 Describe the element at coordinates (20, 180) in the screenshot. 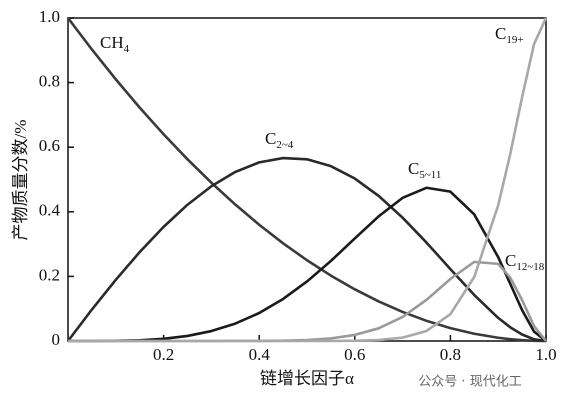

I see `y-axis-label: 产物质量分数/%` at that location.